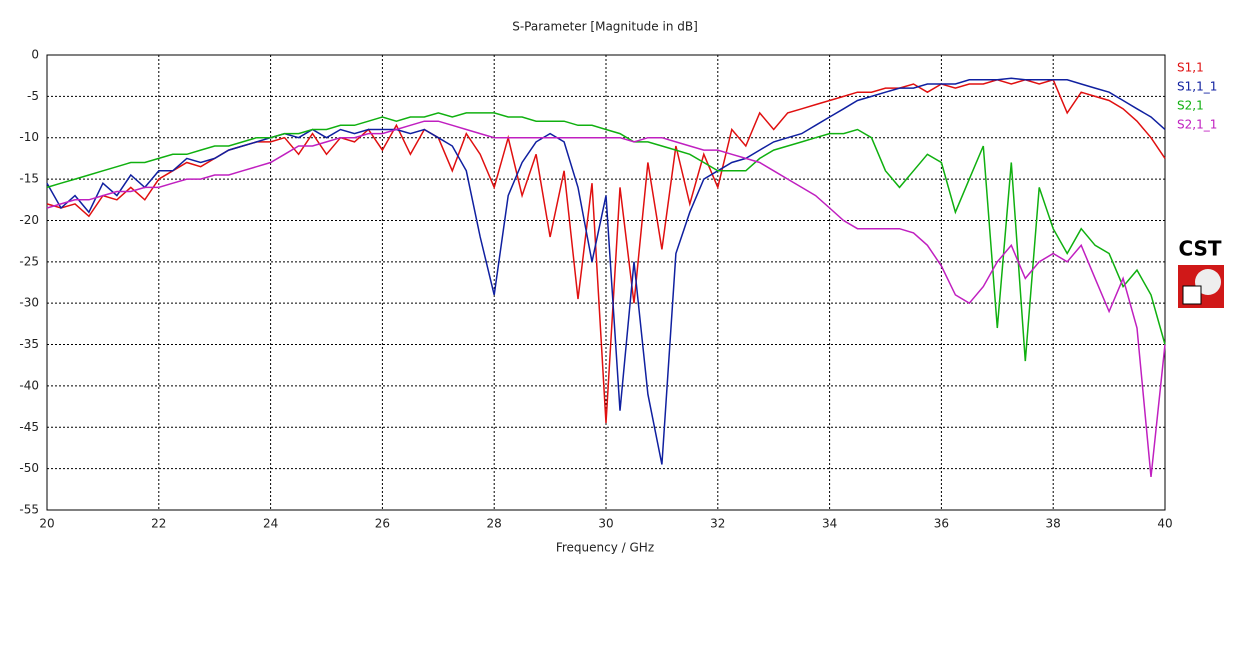  Describe the element at coordinates (1201, 272) in the screenshot. I see `cst-logo: CST` at that location.